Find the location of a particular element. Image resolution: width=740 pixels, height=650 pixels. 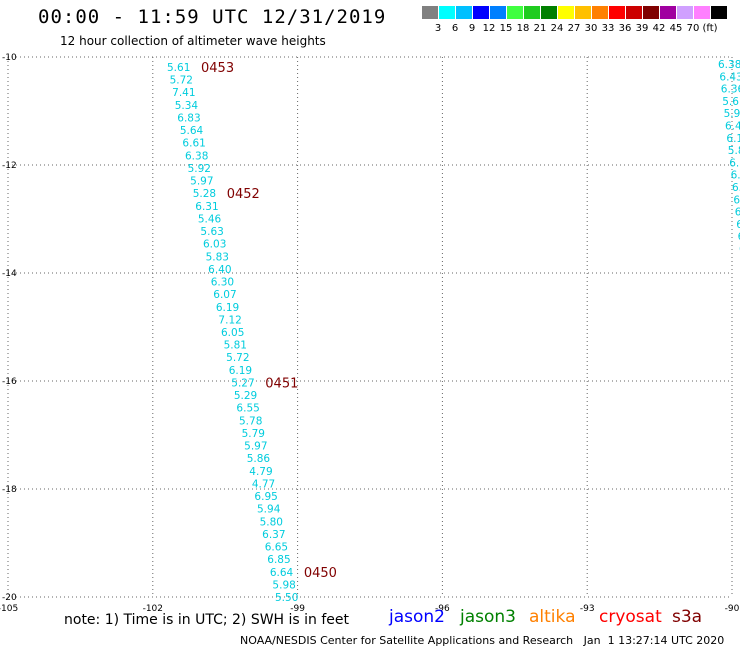

wave-height-value: 6.05 is located at coordinates (232, 333).